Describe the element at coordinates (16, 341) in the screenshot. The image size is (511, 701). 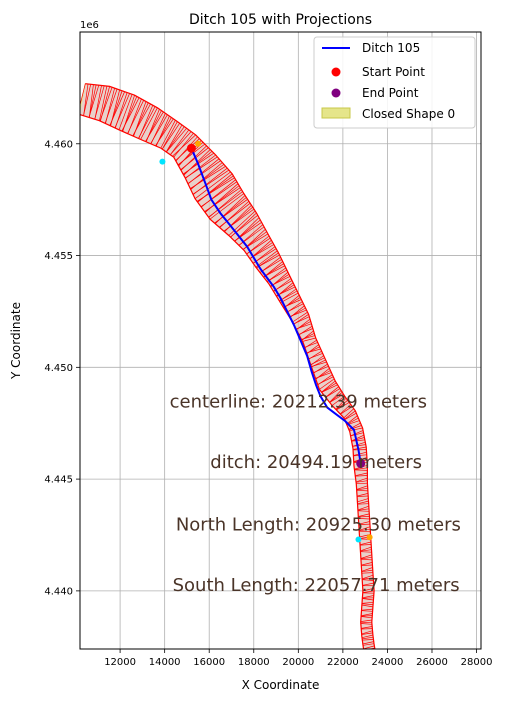
I see `y-axis-label: Y Coordinate` at that location.